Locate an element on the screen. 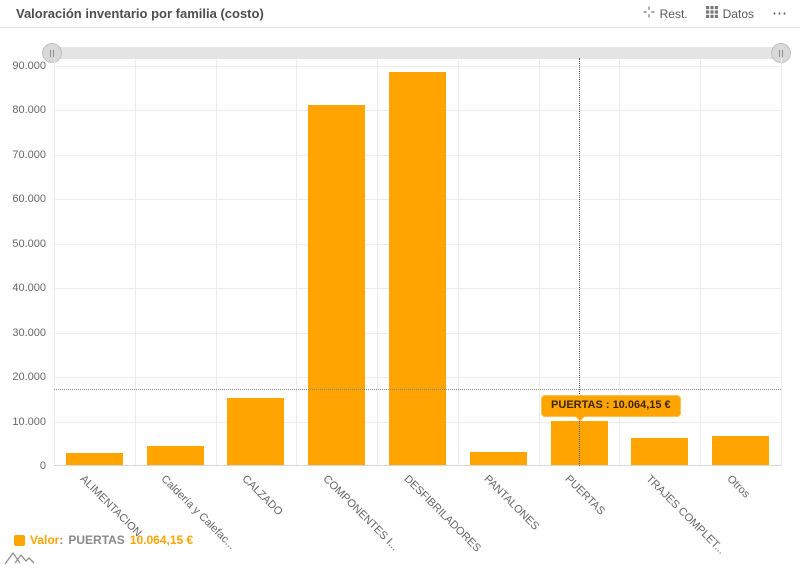 The width and height of the screenshot is (800, 571). y-axis-tick-label: 10.000 is located at coordinates (29, 421).